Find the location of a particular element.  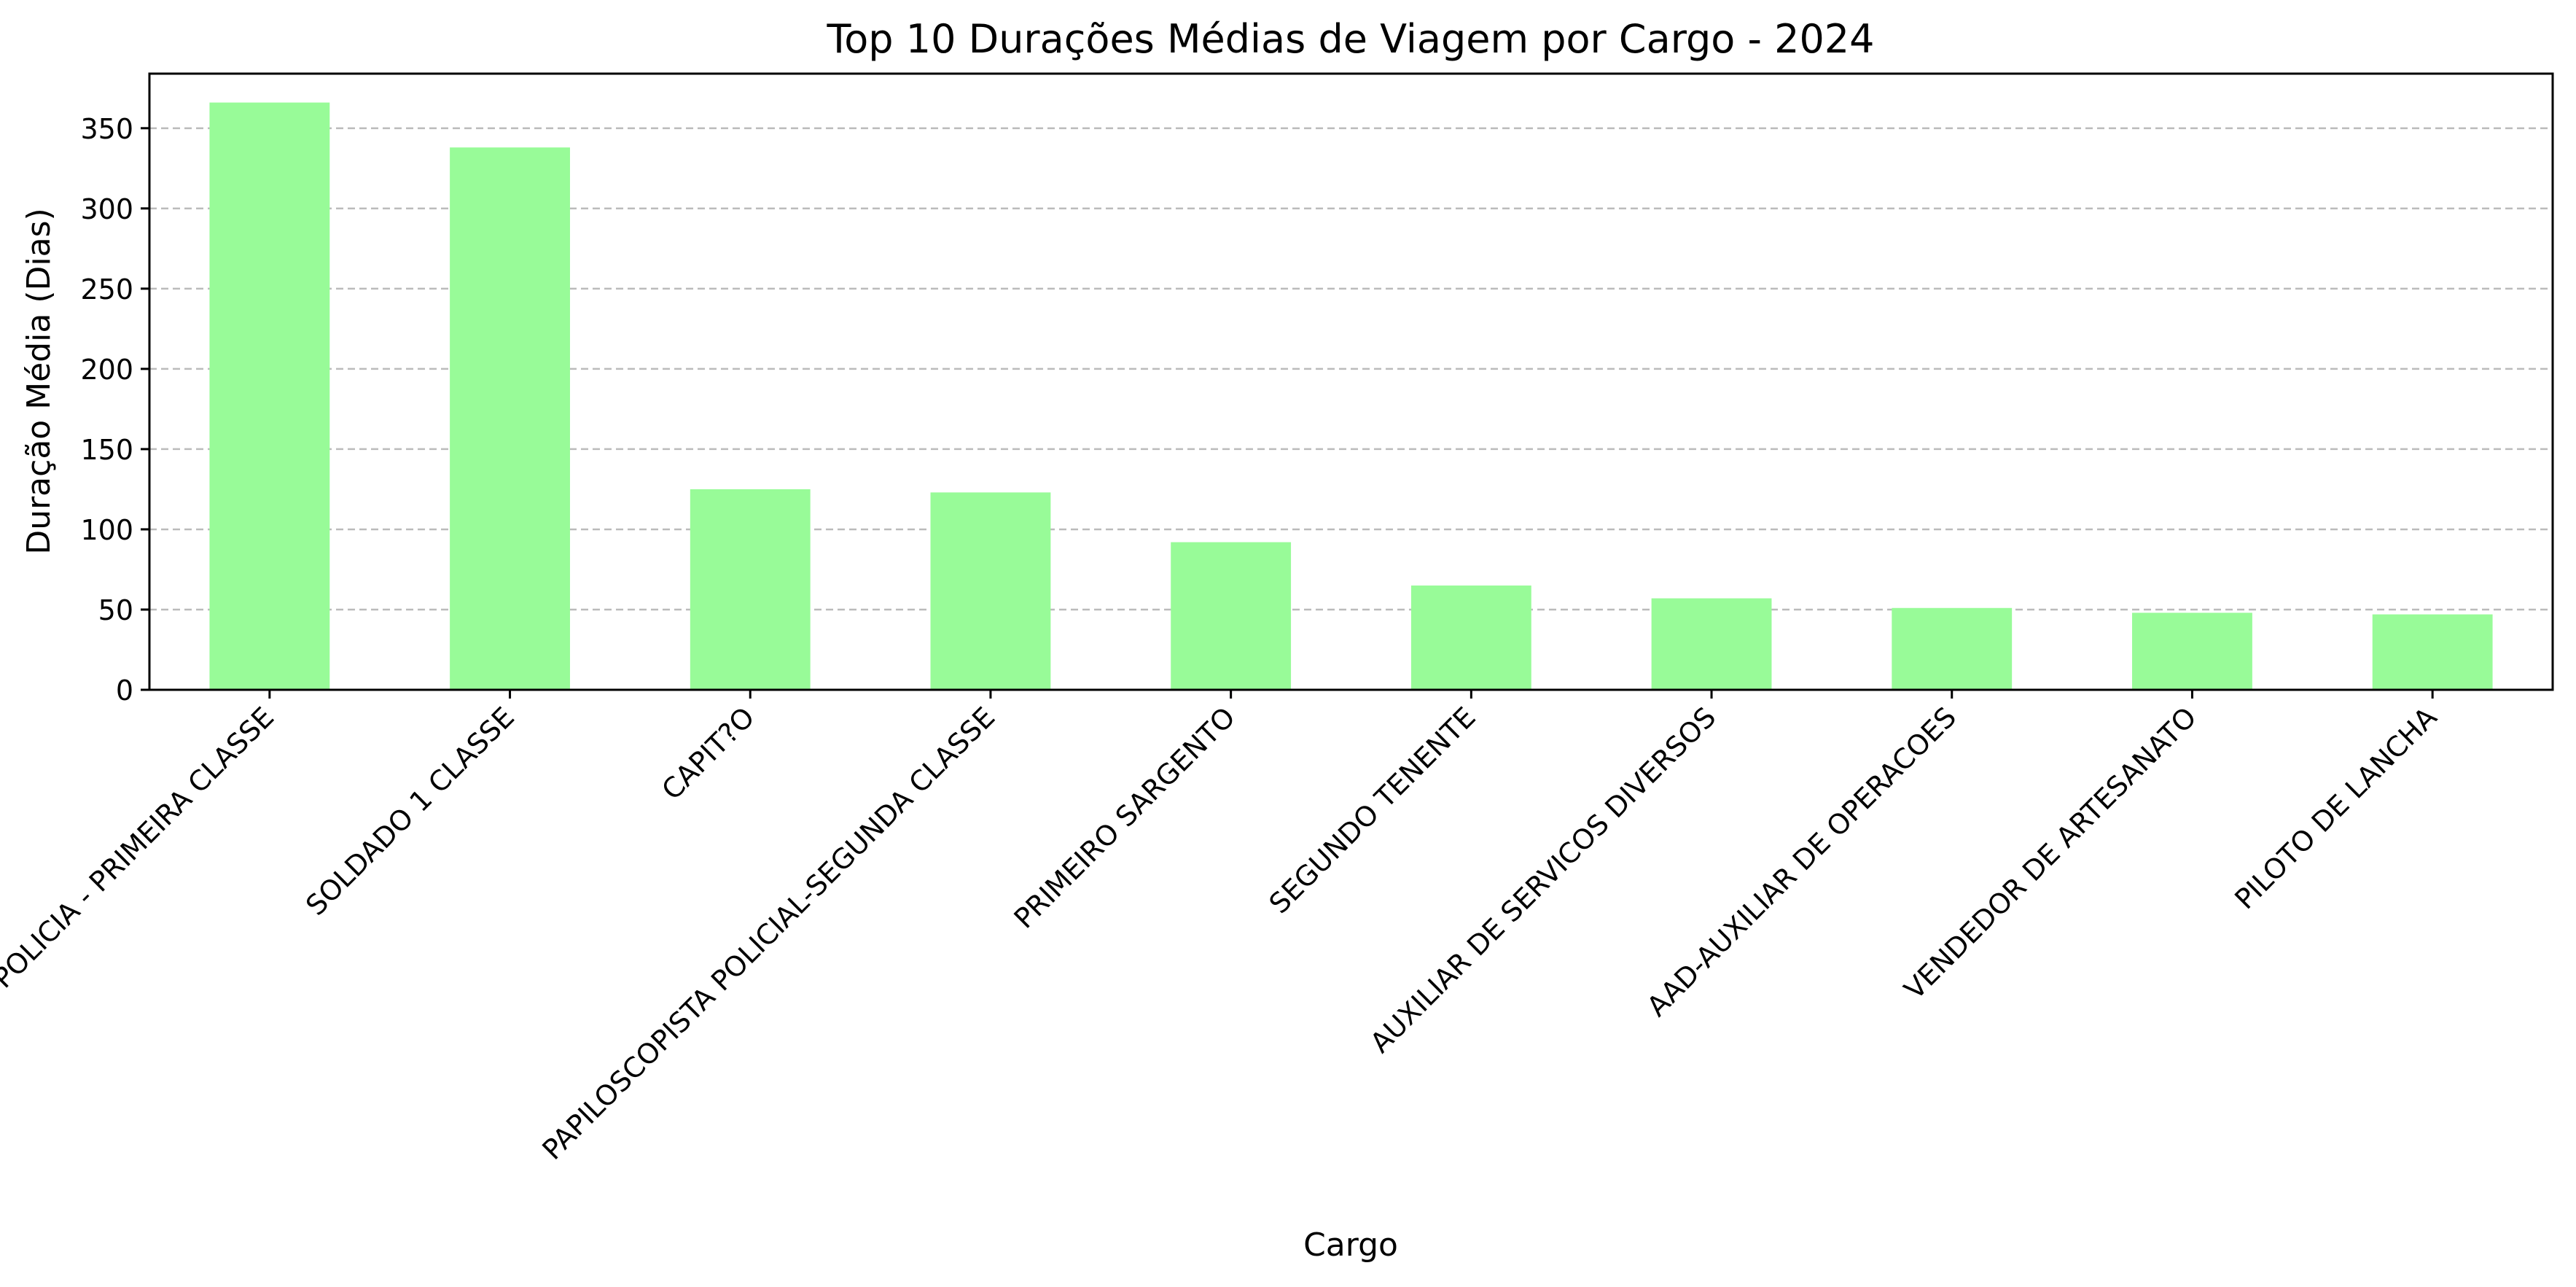

x-tick-label: SEGUNDO TENENTE is located at coordinates (1372, 810).